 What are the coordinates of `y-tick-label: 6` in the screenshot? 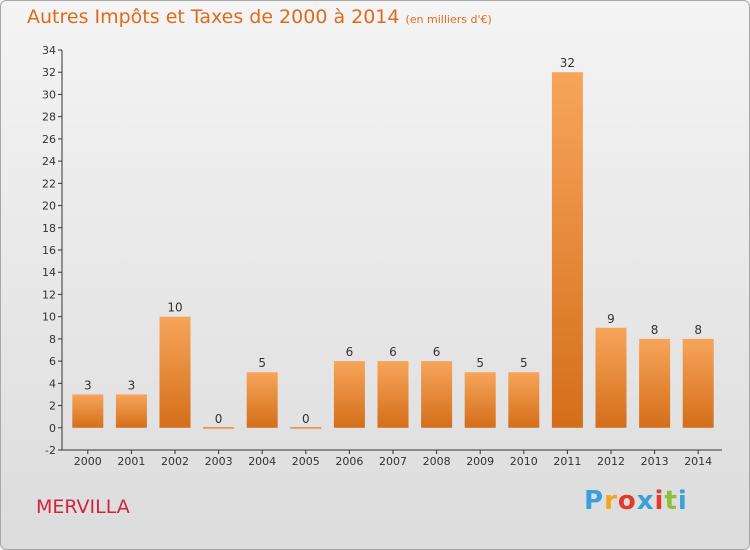 It's located at (52, 361).